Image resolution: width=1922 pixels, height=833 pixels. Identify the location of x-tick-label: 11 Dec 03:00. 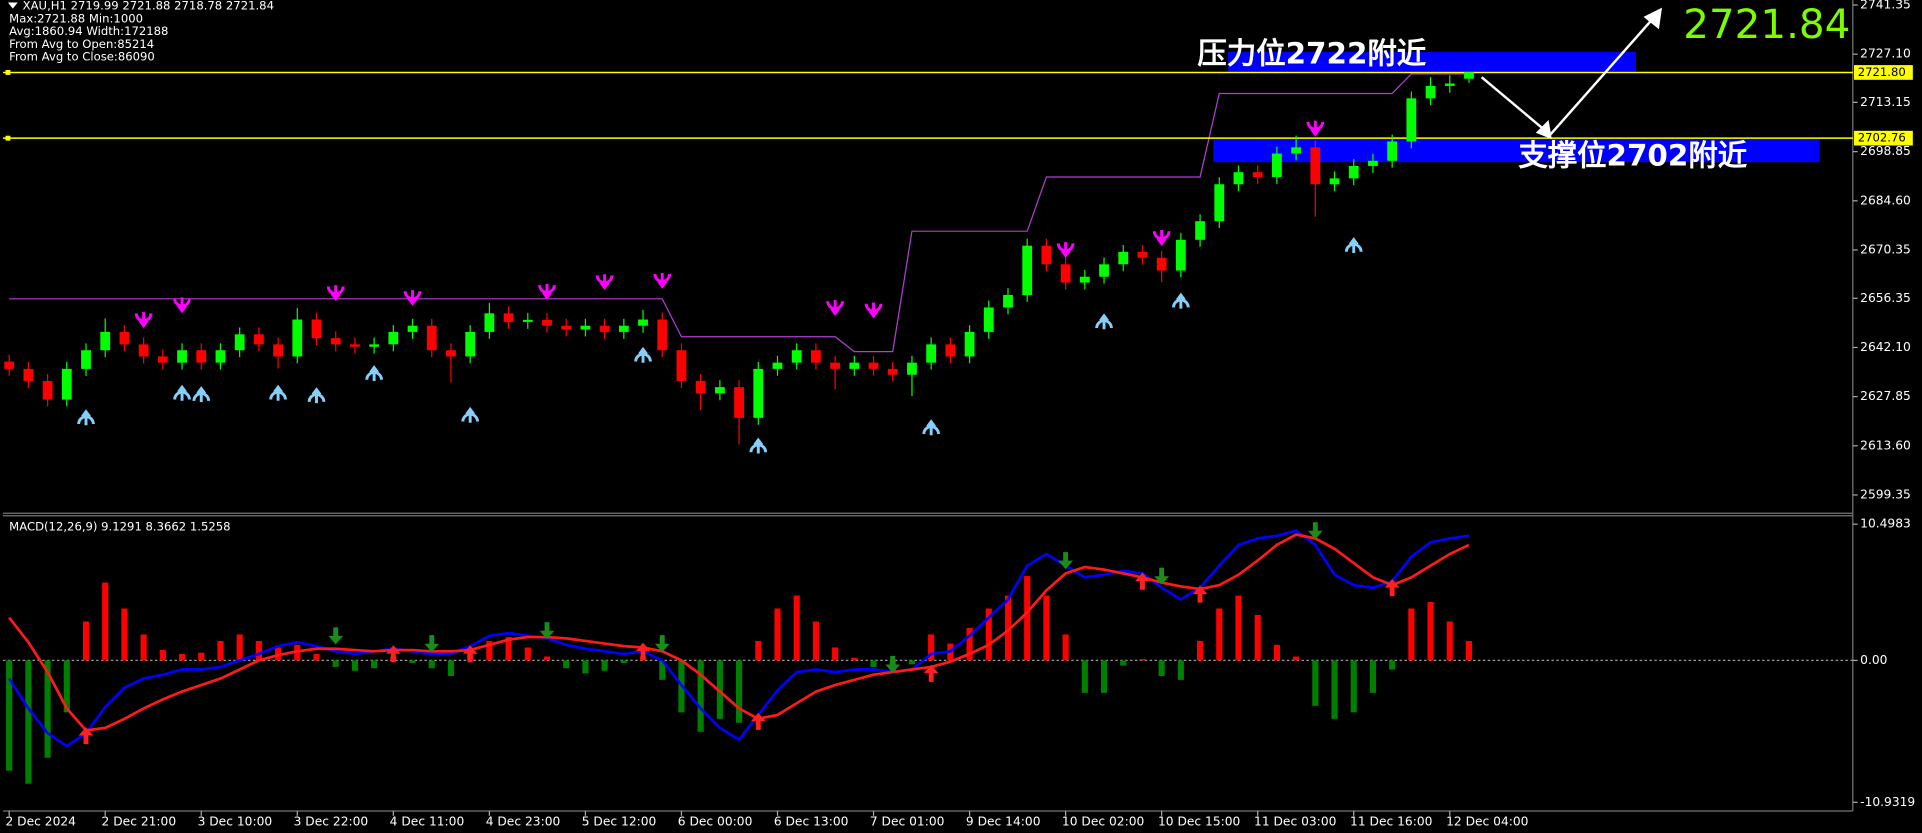
(1295, 821).